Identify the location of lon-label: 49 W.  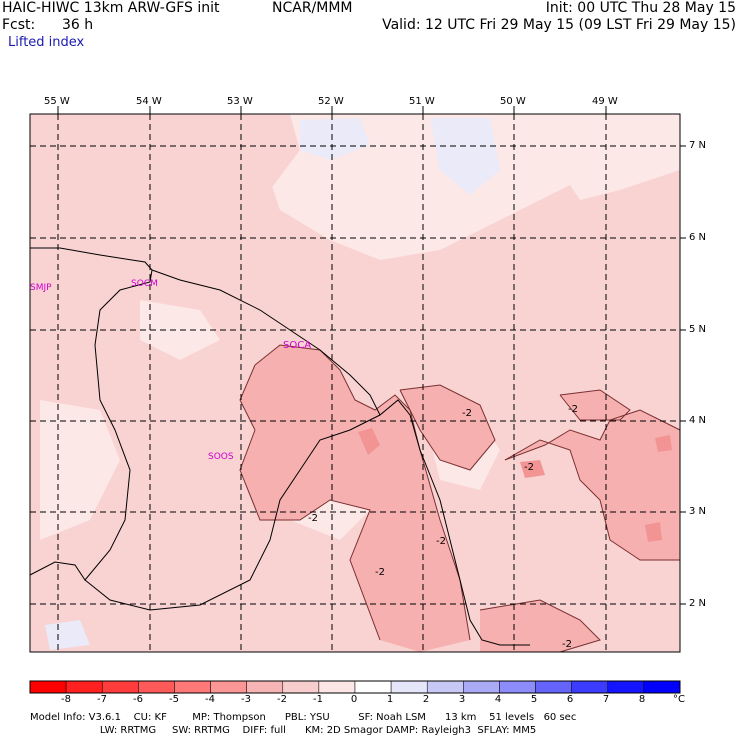
(605, 101).